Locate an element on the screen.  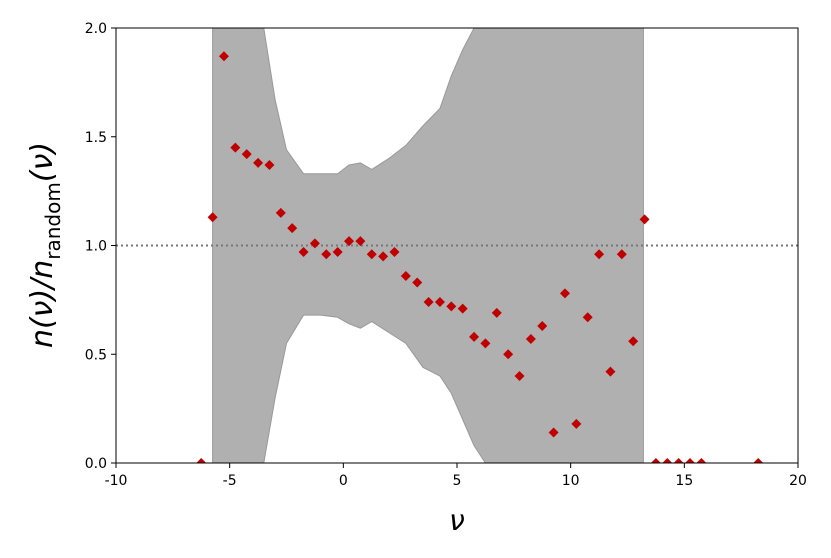
x-tick-label: 0 is located at coordinates (343, 481).